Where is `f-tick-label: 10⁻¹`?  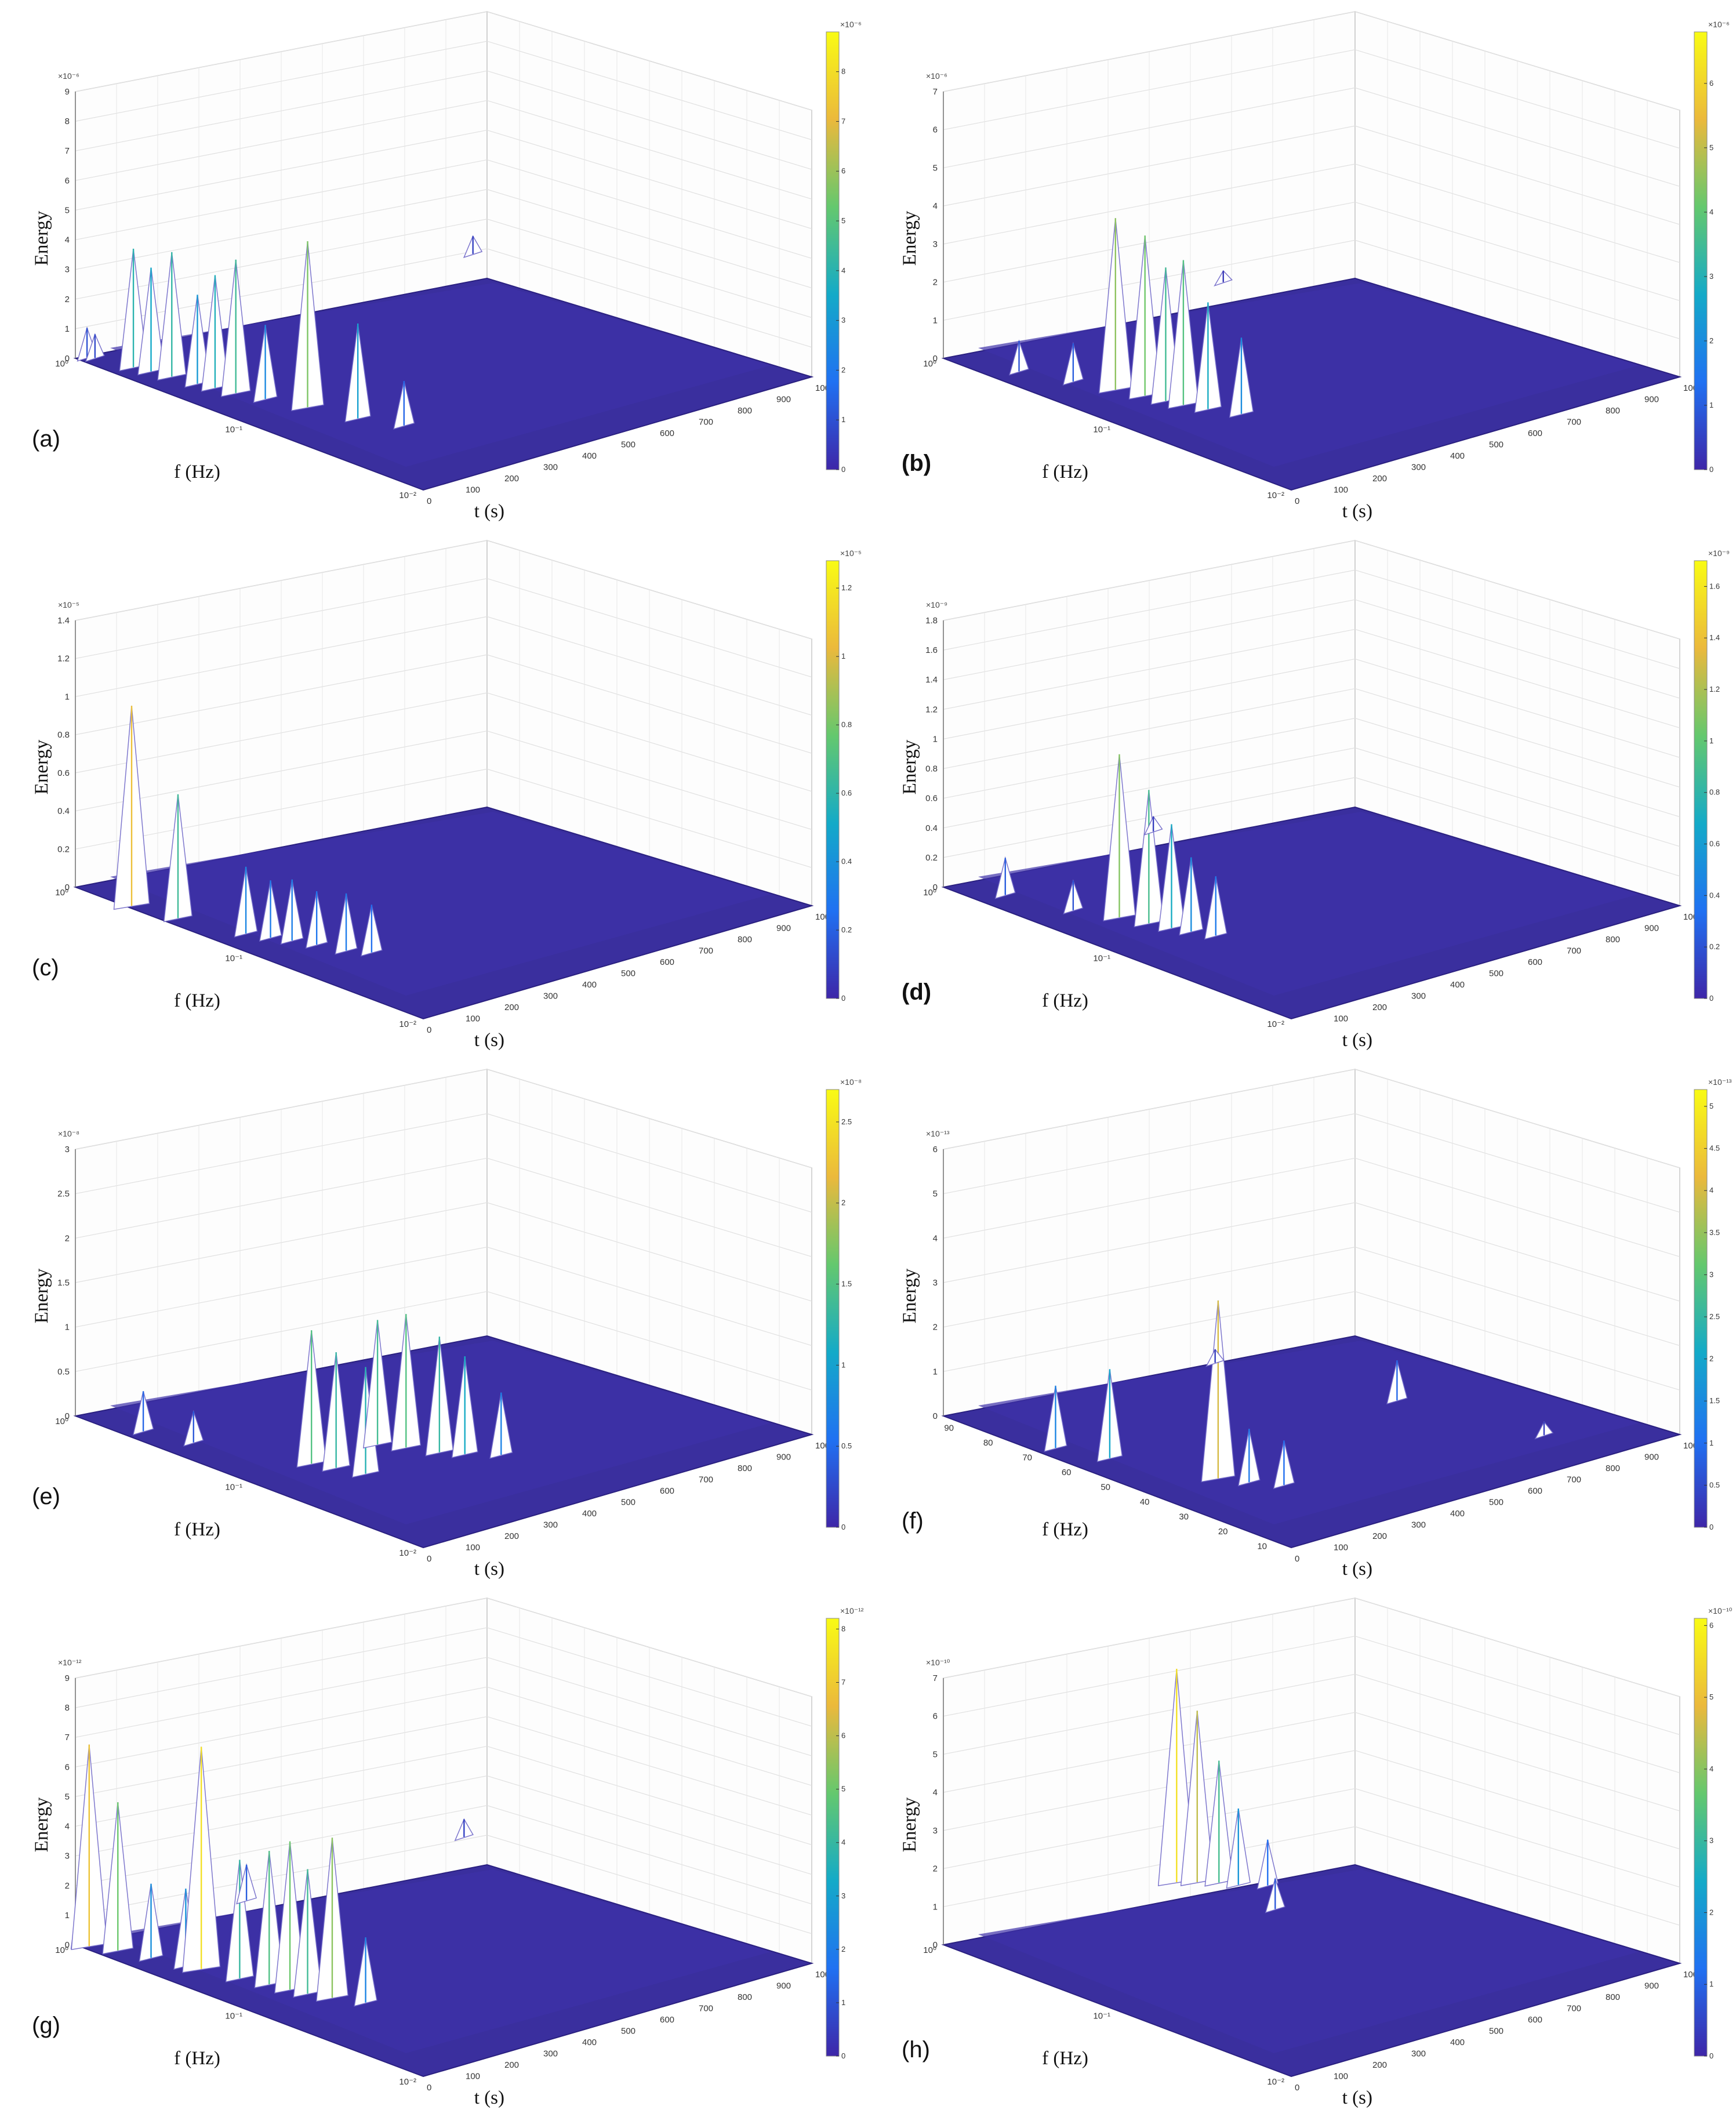 f-tick-label: 10⁻¹ is located at coordinates (1101, 959).